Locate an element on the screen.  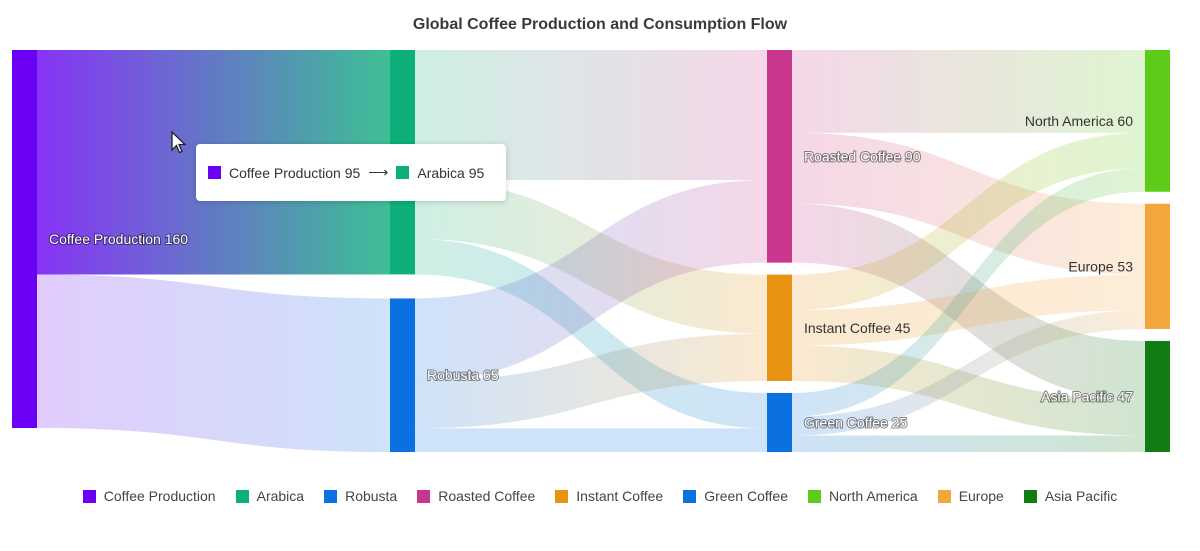
legend-label: Coffee Production is located at coordinates (159, 496).